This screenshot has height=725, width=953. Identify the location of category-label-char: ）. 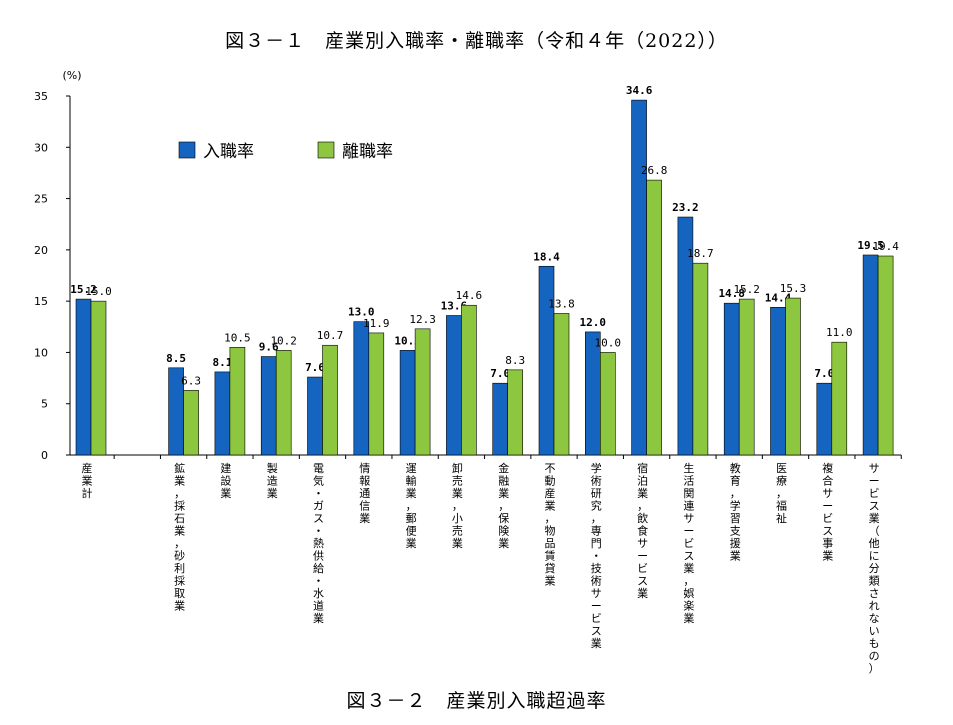
(874, 668).